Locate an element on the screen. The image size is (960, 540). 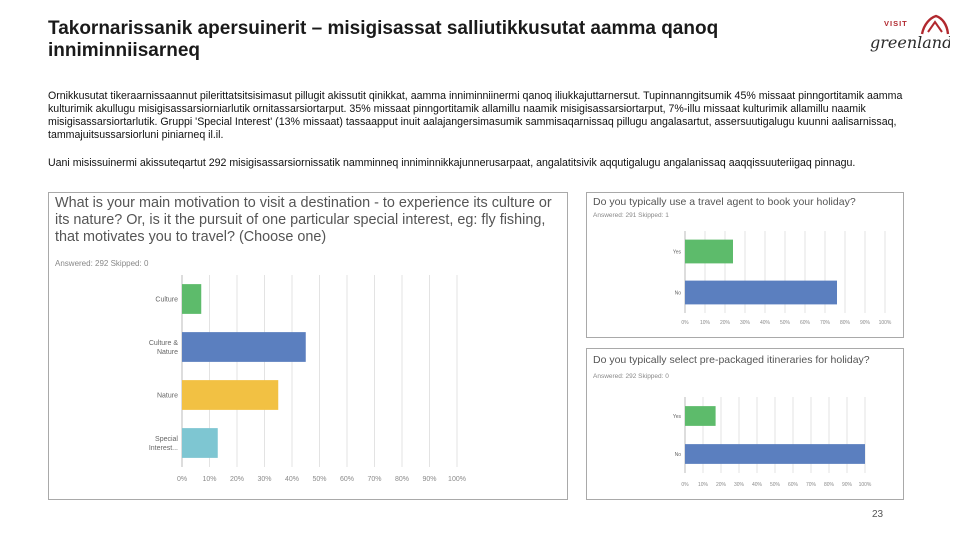
travel-agent-bar-chart: 0% 10% 20% 30% 40% 50% 60% 70% 80% 90% 100% Yes No is located at coordinates (782, 278).